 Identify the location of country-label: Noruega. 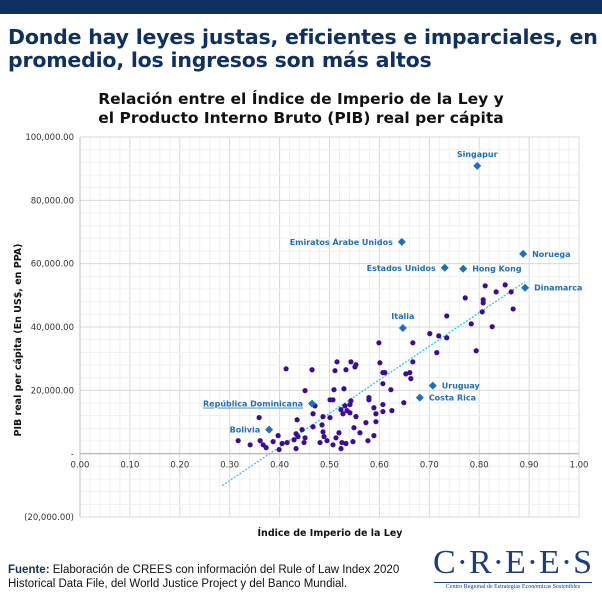
(551, 254).